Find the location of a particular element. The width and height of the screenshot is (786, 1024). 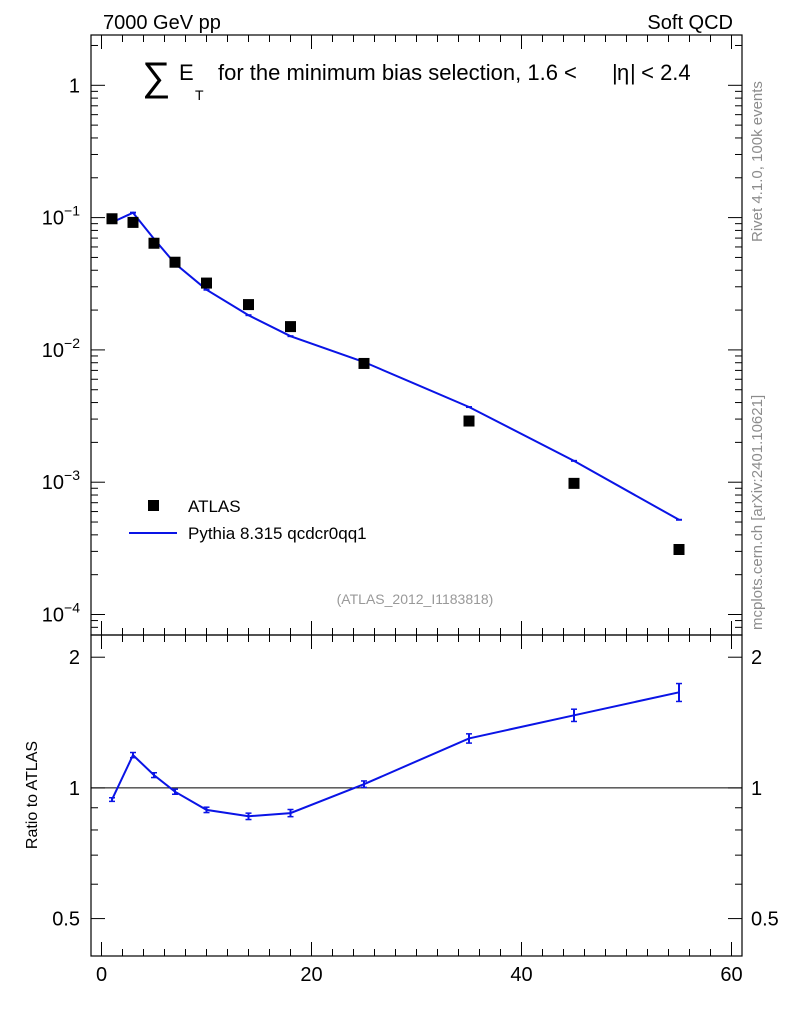

x-tick-labels: 0 20 40 60 is located at coordinates (419, 975).